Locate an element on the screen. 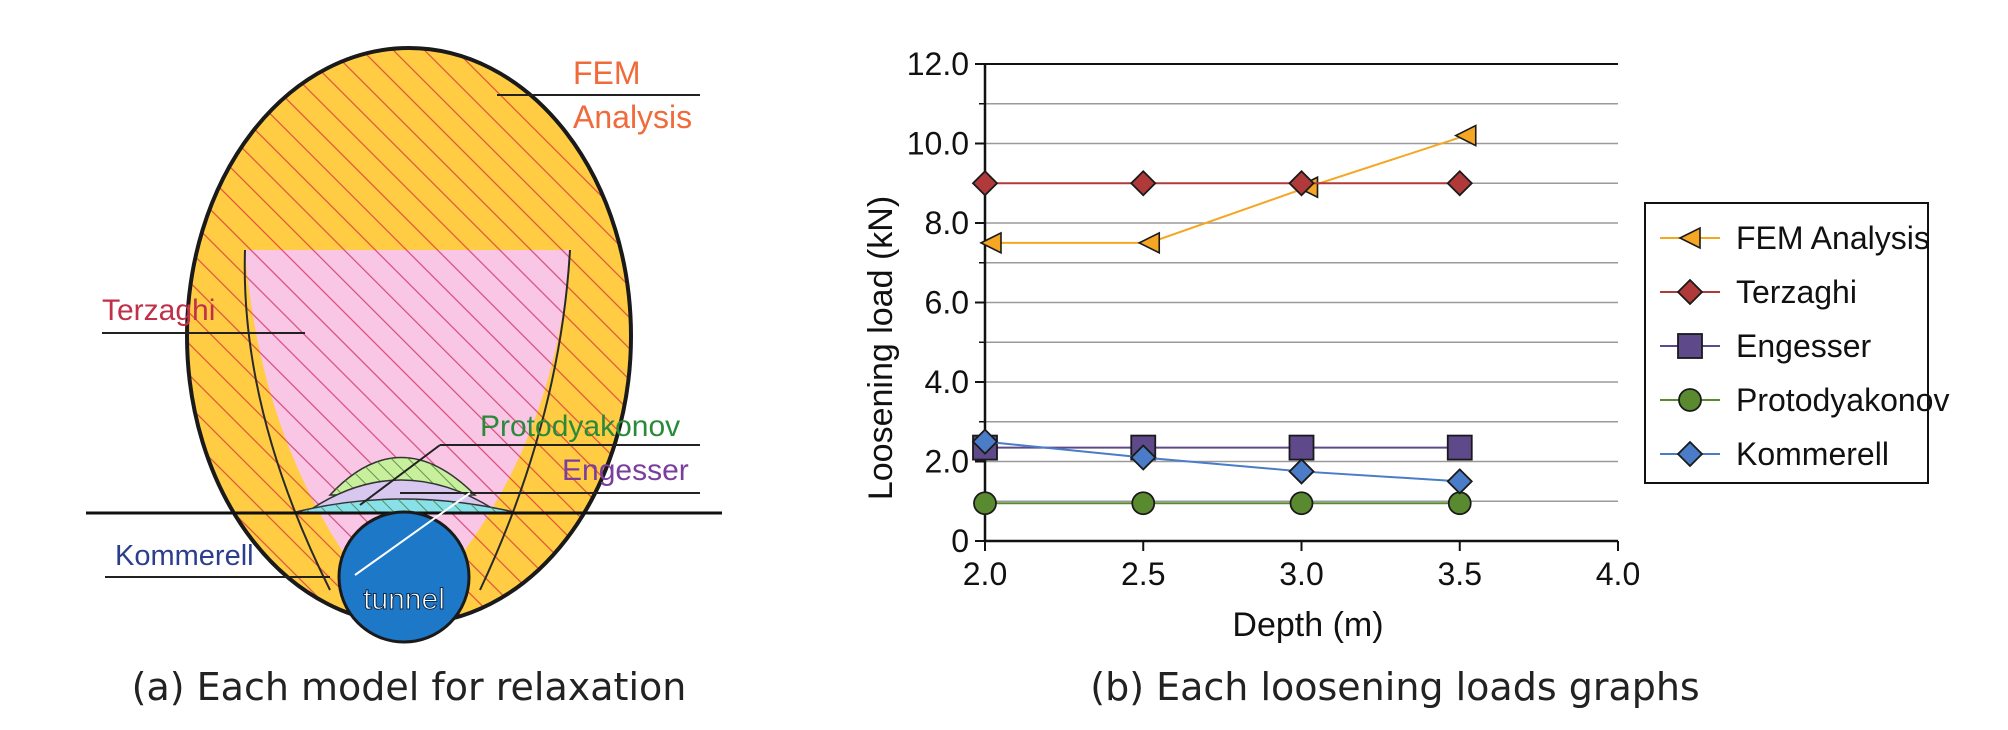 The image size is (2008, 730). series-line-kommerell is located at coordinates (1222, 461).